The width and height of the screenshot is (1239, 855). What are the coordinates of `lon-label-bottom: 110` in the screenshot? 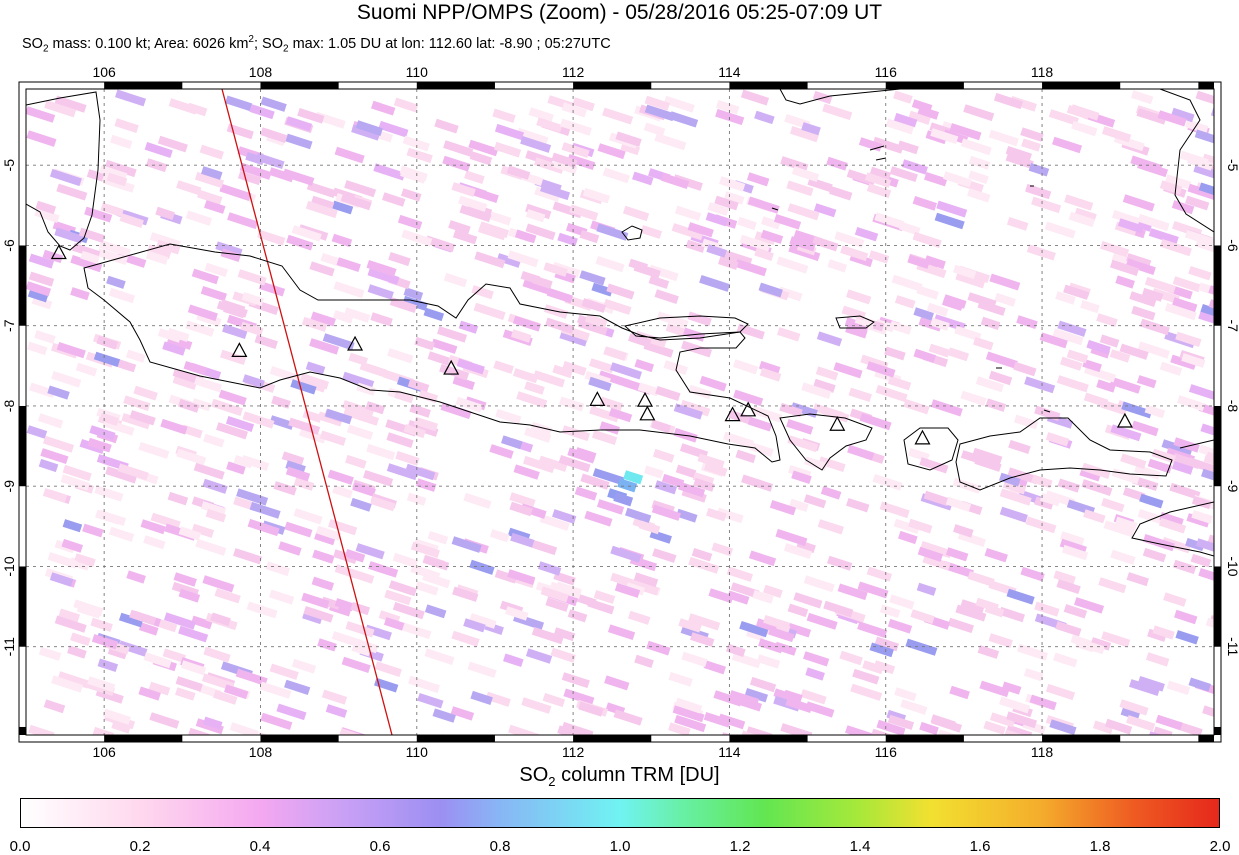 It's located at (417, 752).